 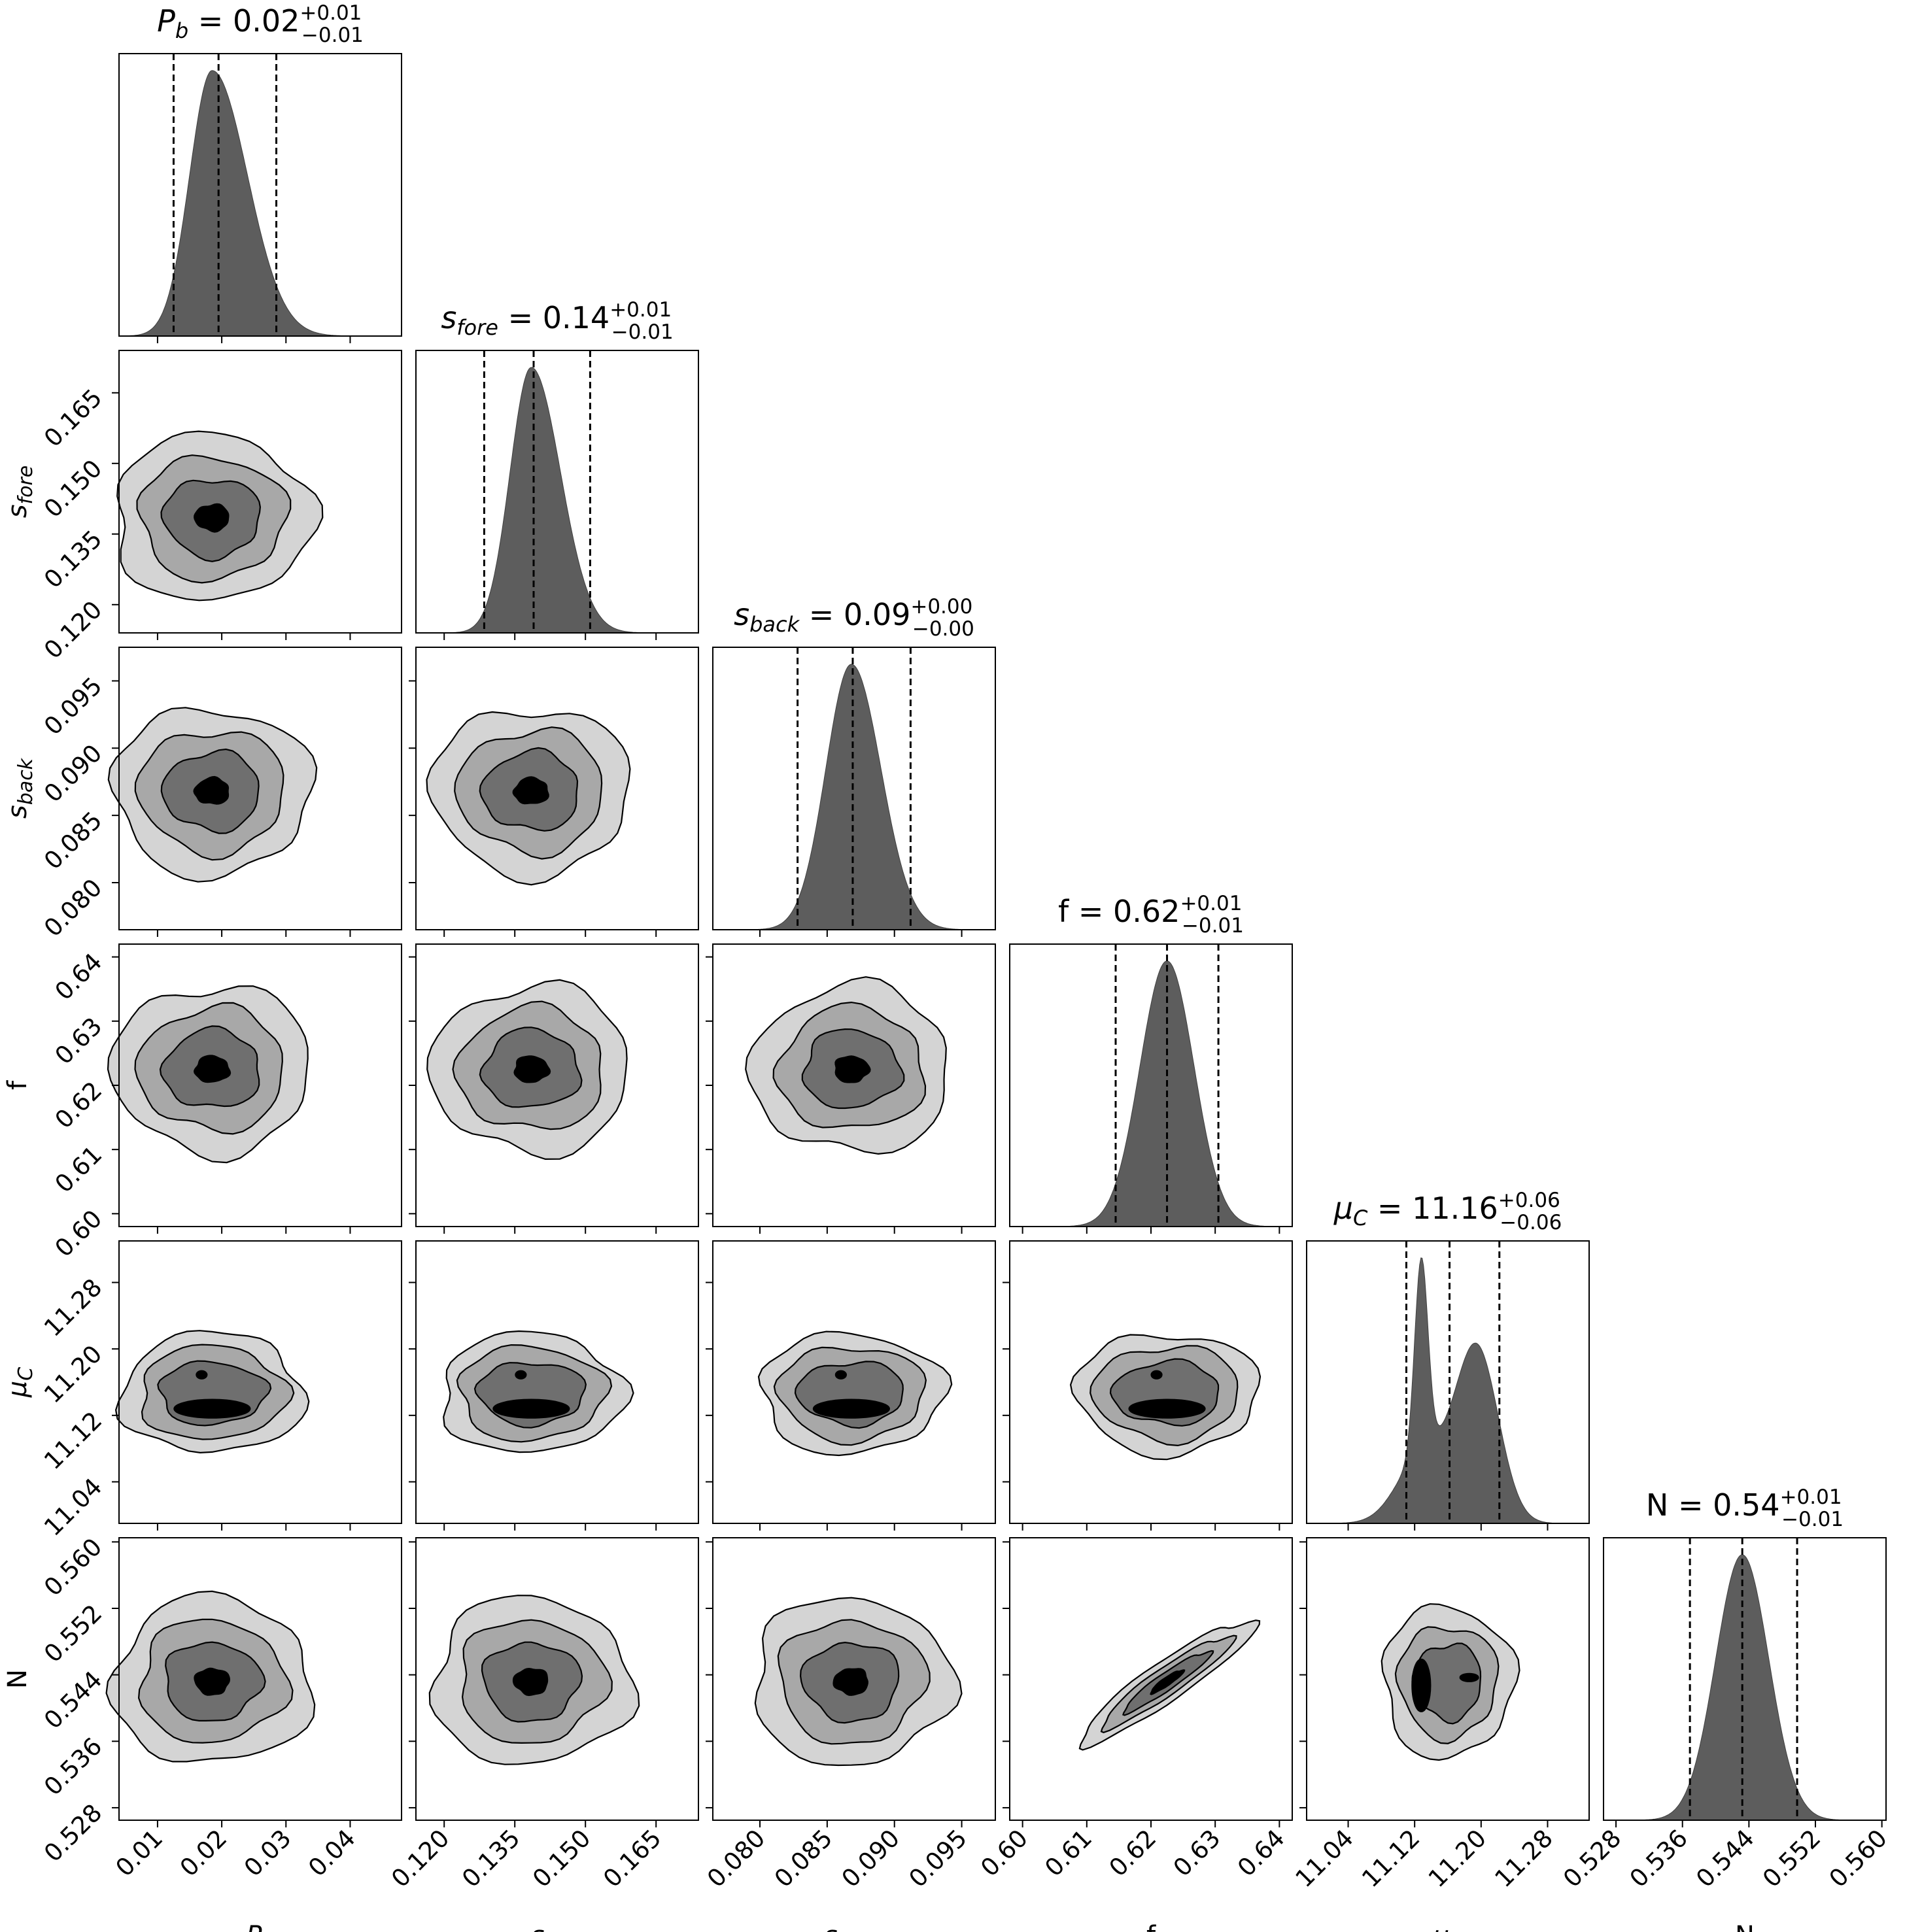 I want to click on panel-title-muC: μC = 11.16+0.06 −0.06, so click(x=1447, y=1211).